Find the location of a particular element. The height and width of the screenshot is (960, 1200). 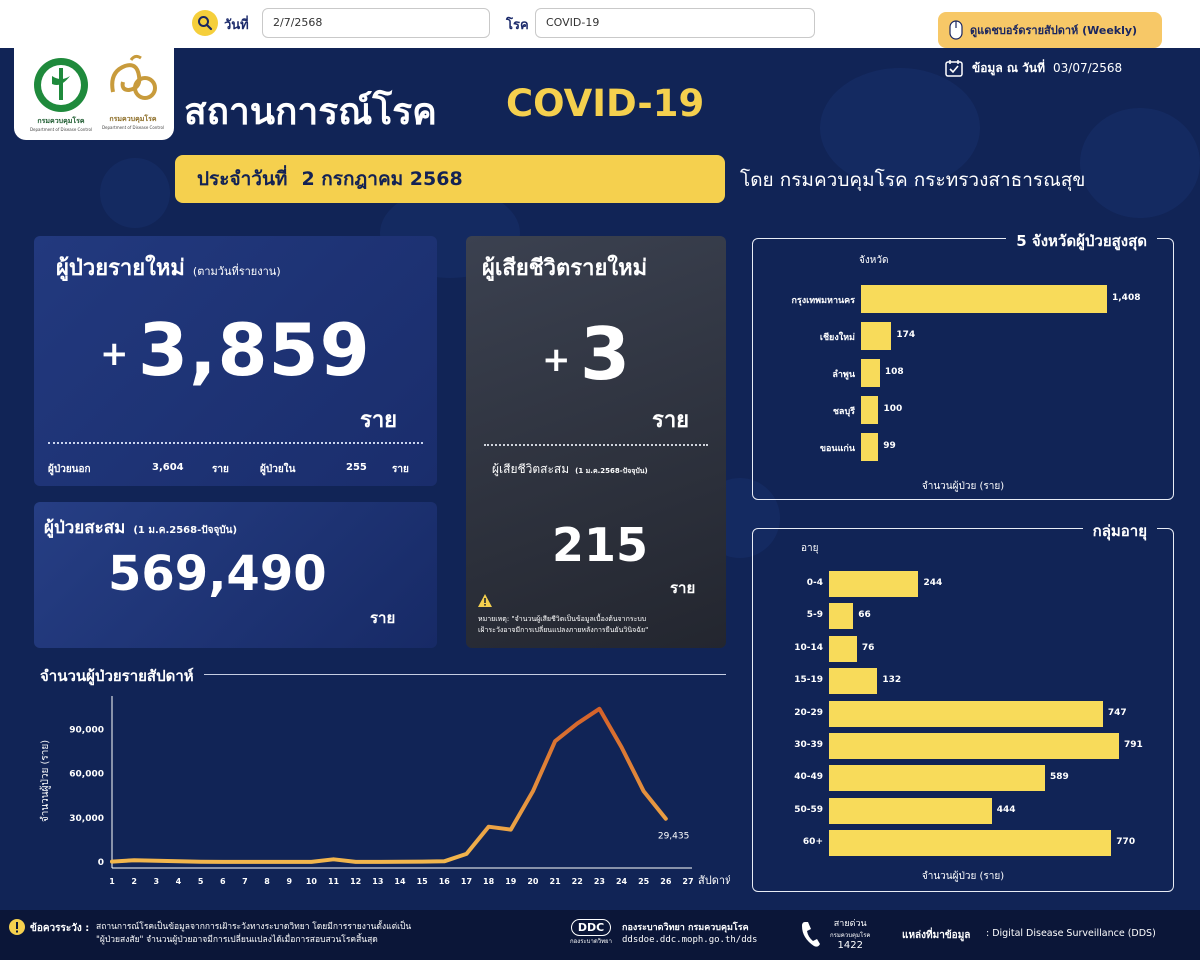

new-deaths-title: ผู้เสียชีวิตรายใหม่ is located at coordinates (565, 268).